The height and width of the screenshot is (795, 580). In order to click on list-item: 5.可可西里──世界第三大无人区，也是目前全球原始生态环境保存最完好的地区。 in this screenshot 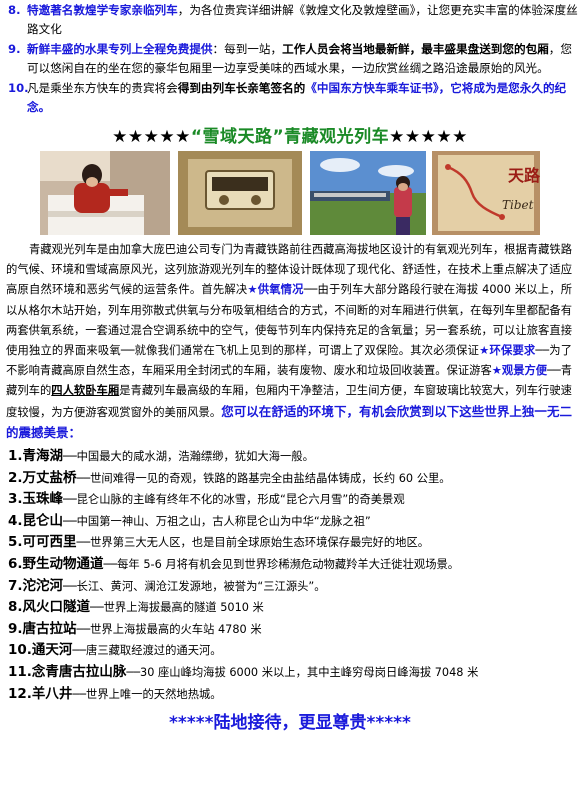, I will do `click(294, 543)`.